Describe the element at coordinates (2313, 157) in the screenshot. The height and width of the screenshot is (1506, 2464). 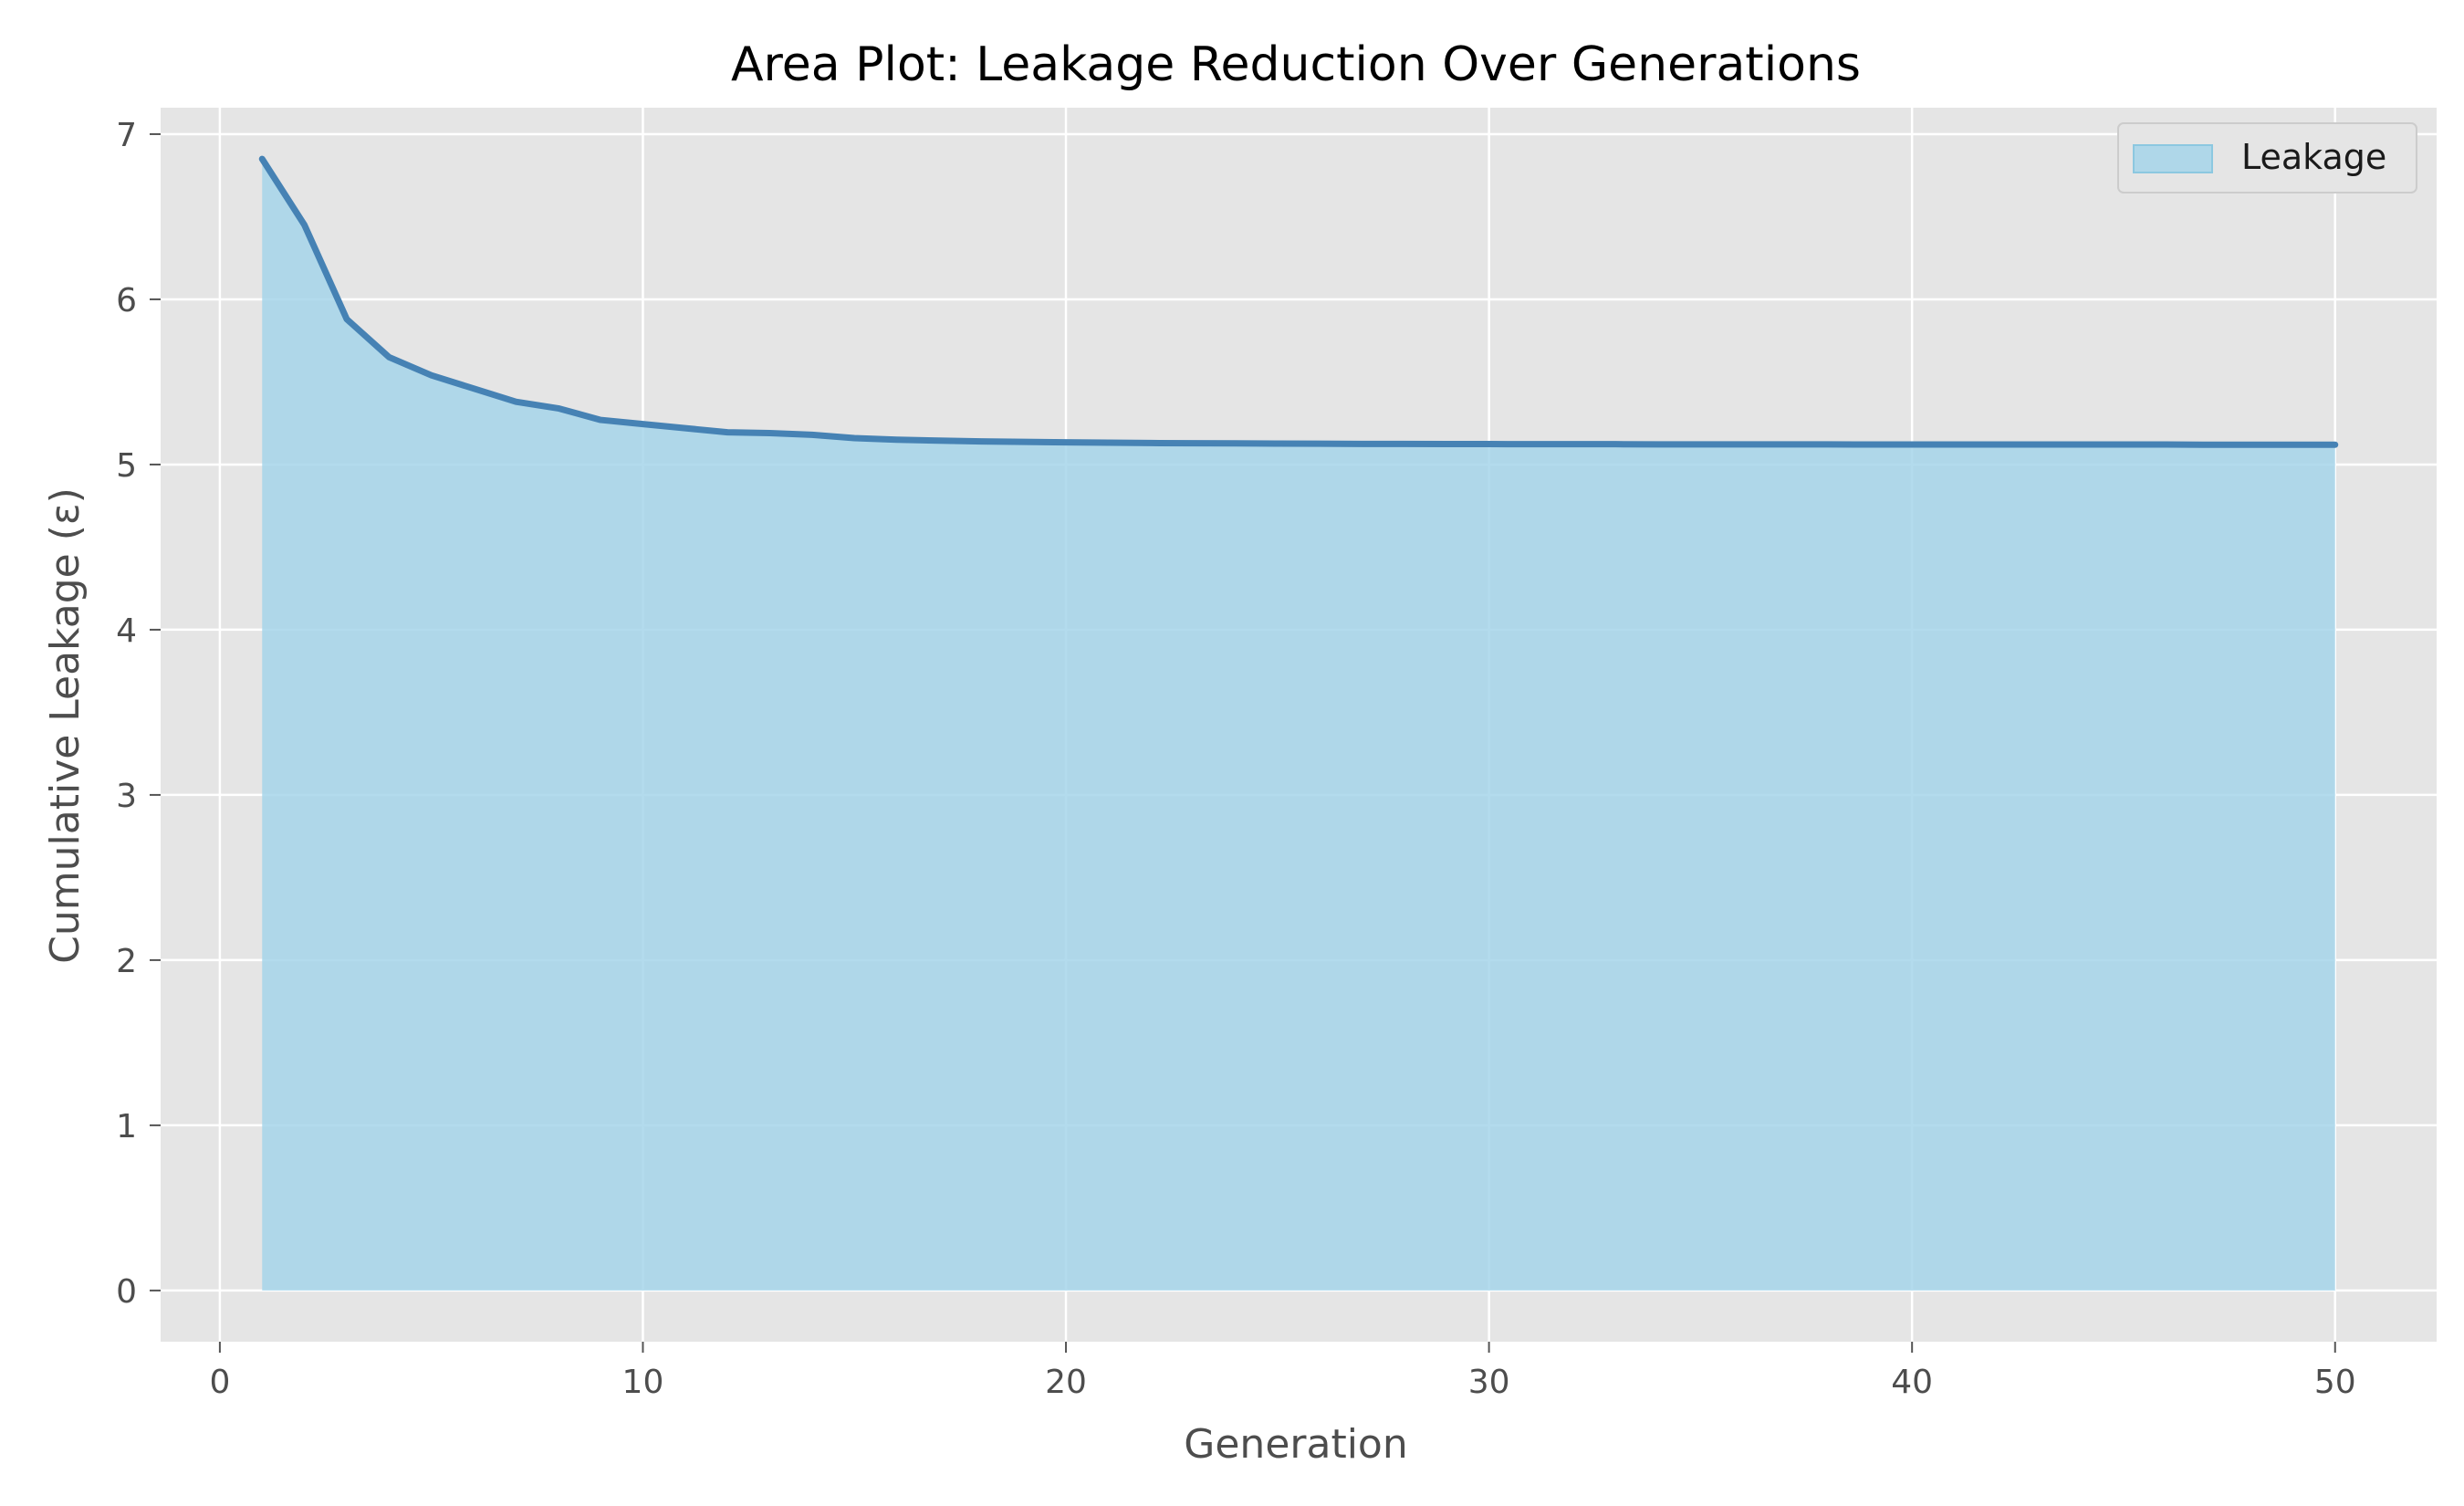
I see `legend-label: Leakage` at that location.